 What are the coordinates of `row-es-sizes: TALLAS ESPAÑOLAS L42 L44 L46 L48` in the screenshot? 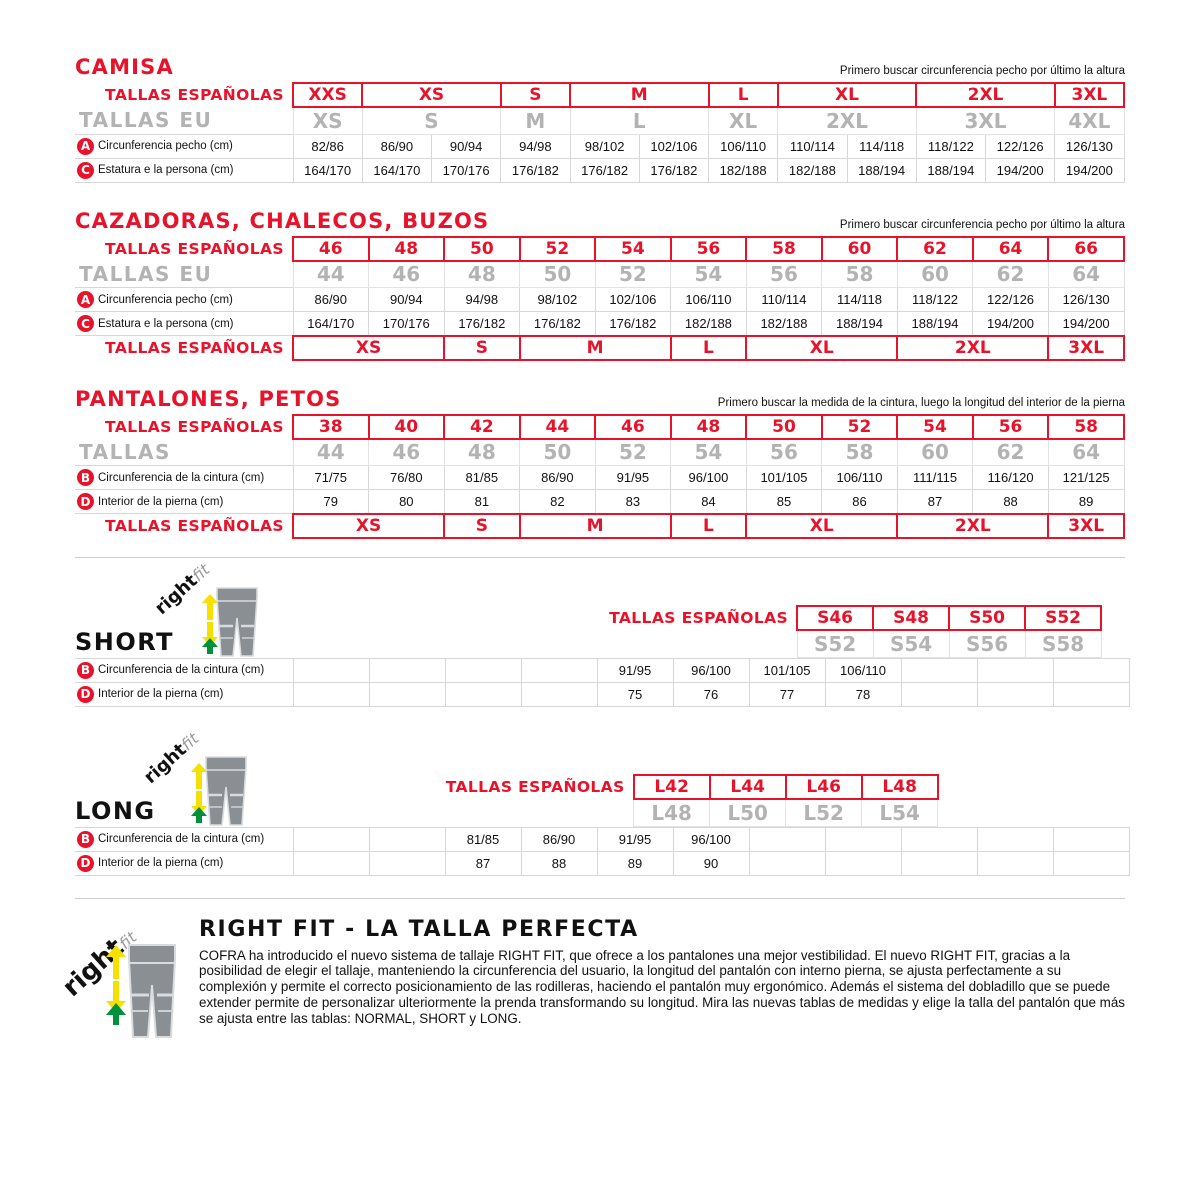 It's located at (732, 787).